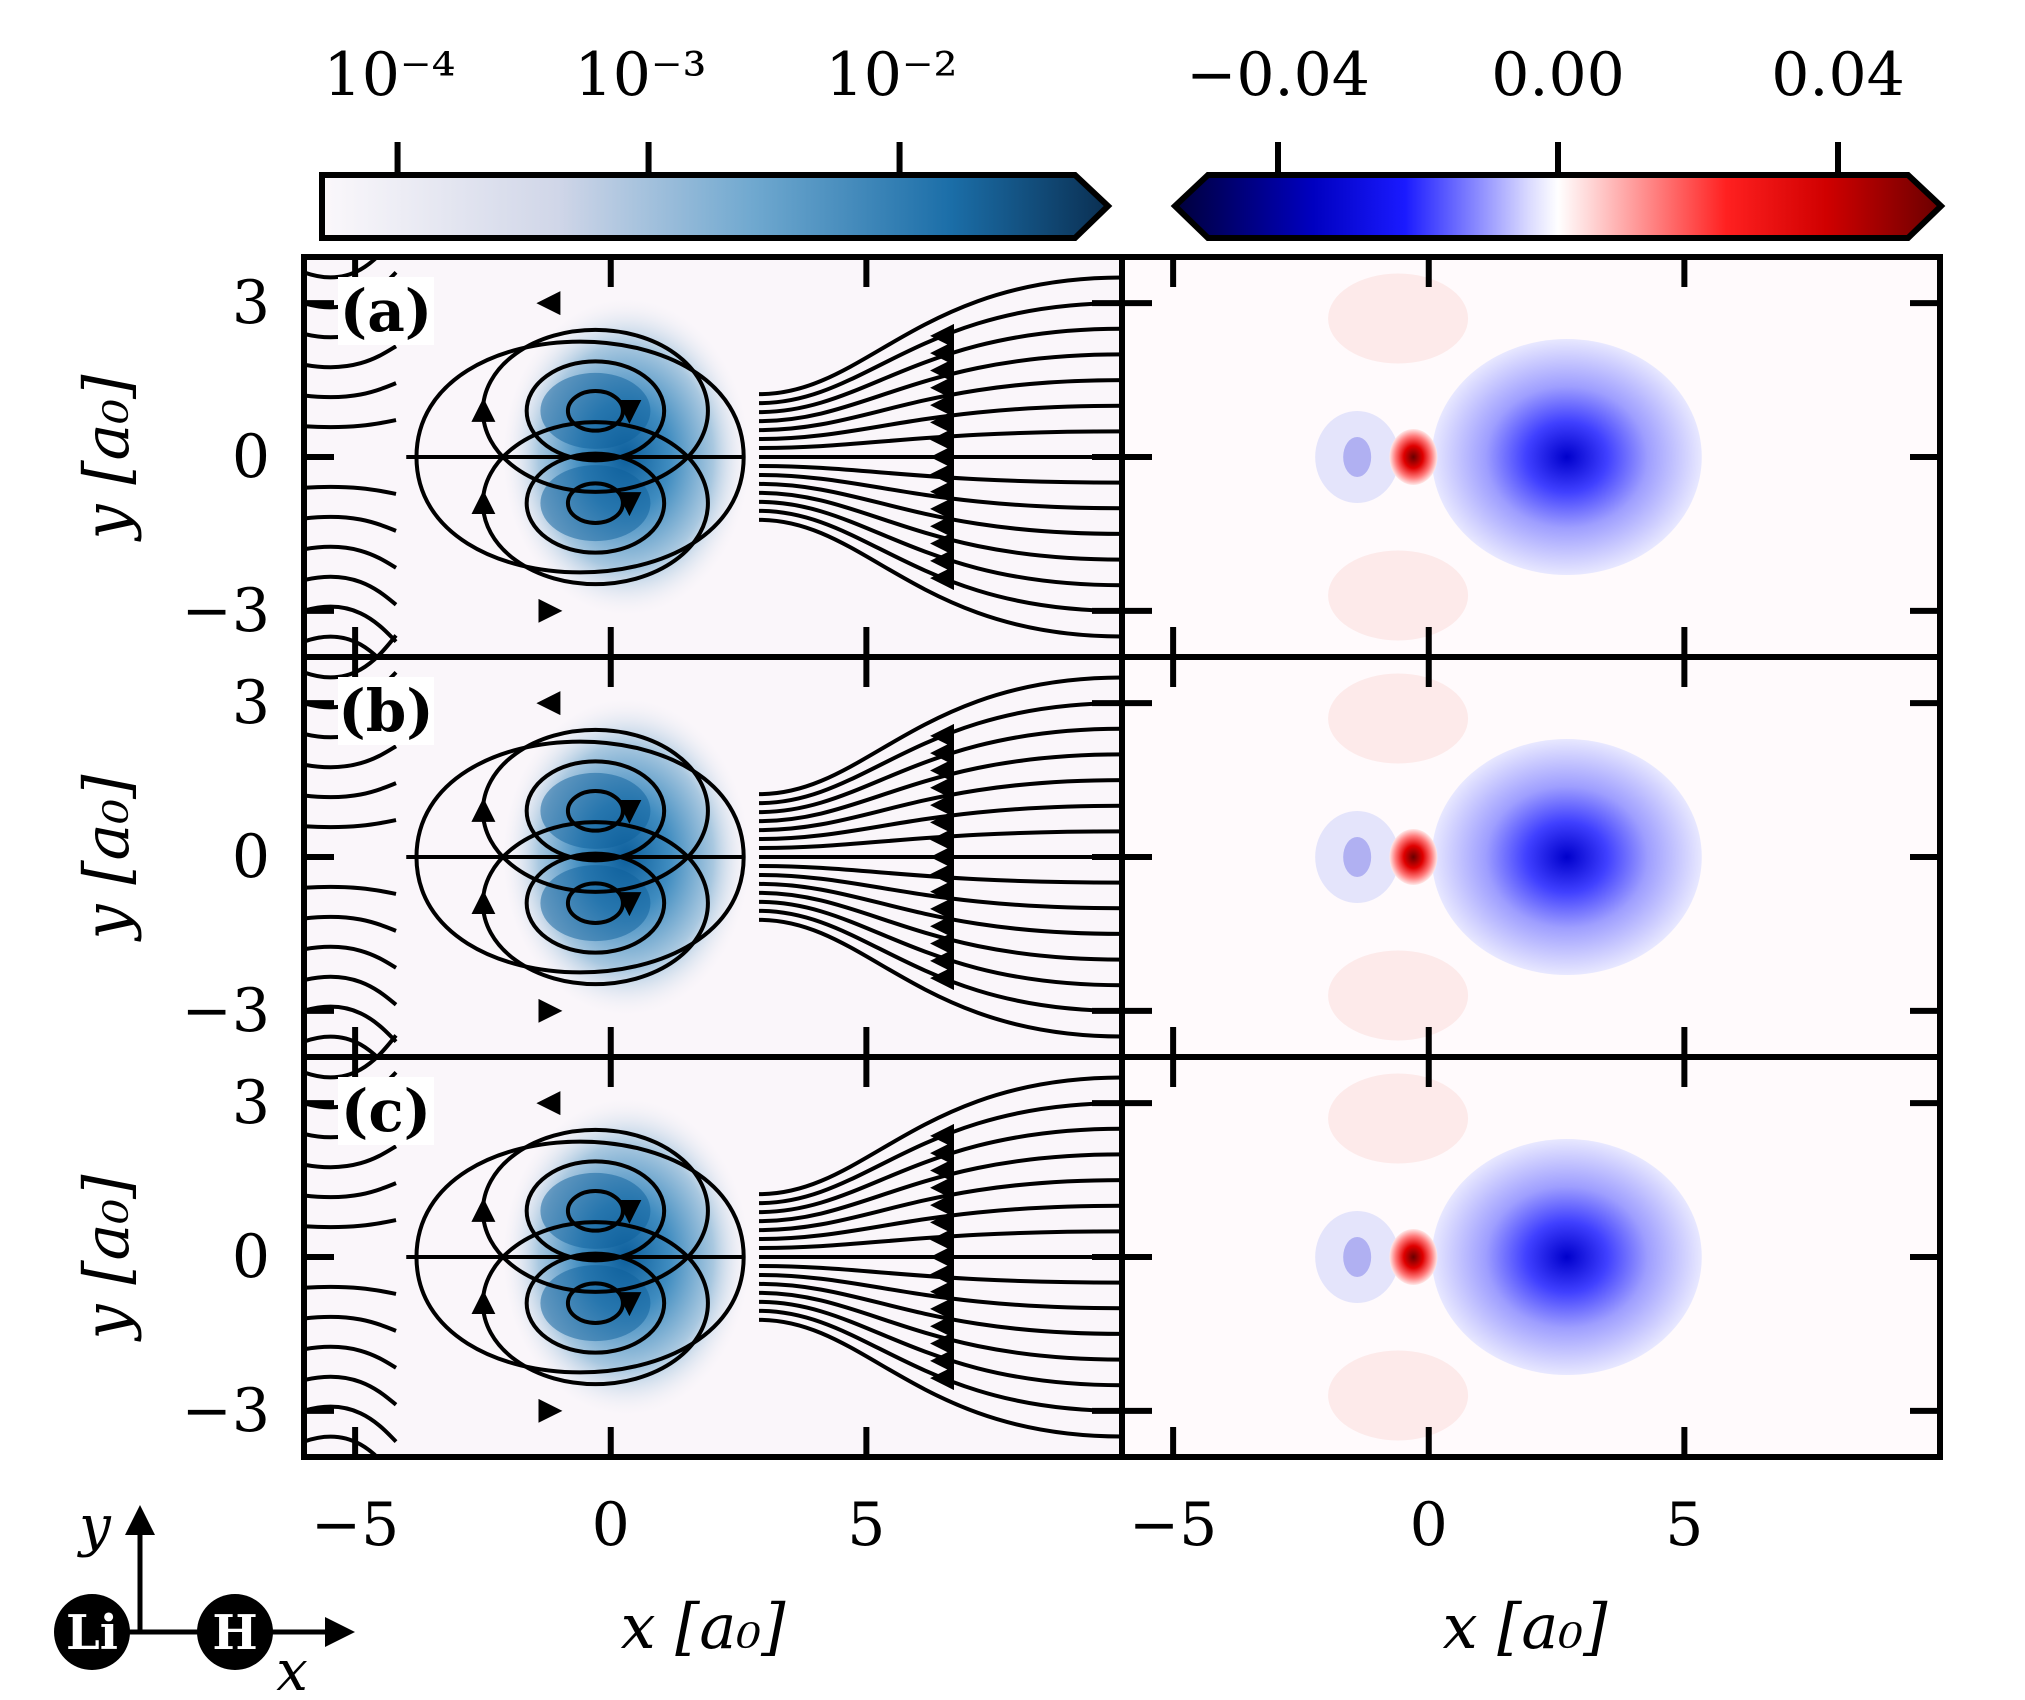 The image size is (2025, 1700). Describe the element at coordinates (94, 1526) in the screenshot. I see `inset-y-label: y` at that location.